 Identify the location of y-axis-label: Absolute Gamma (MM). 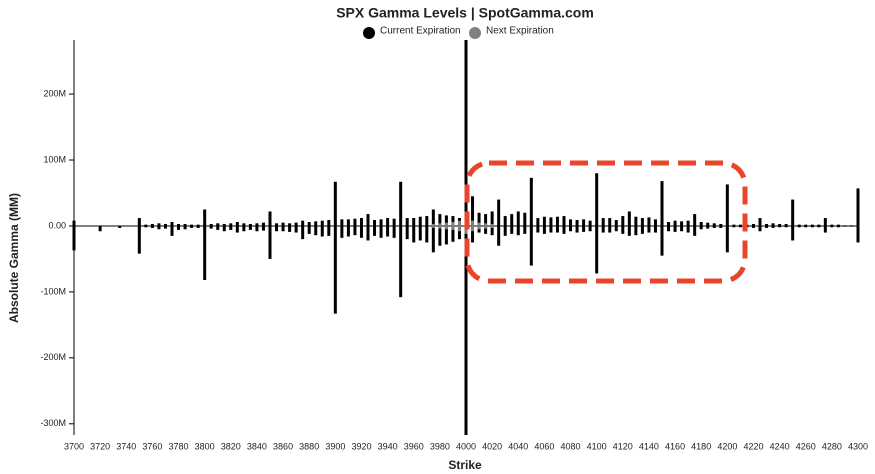
(14, 258).